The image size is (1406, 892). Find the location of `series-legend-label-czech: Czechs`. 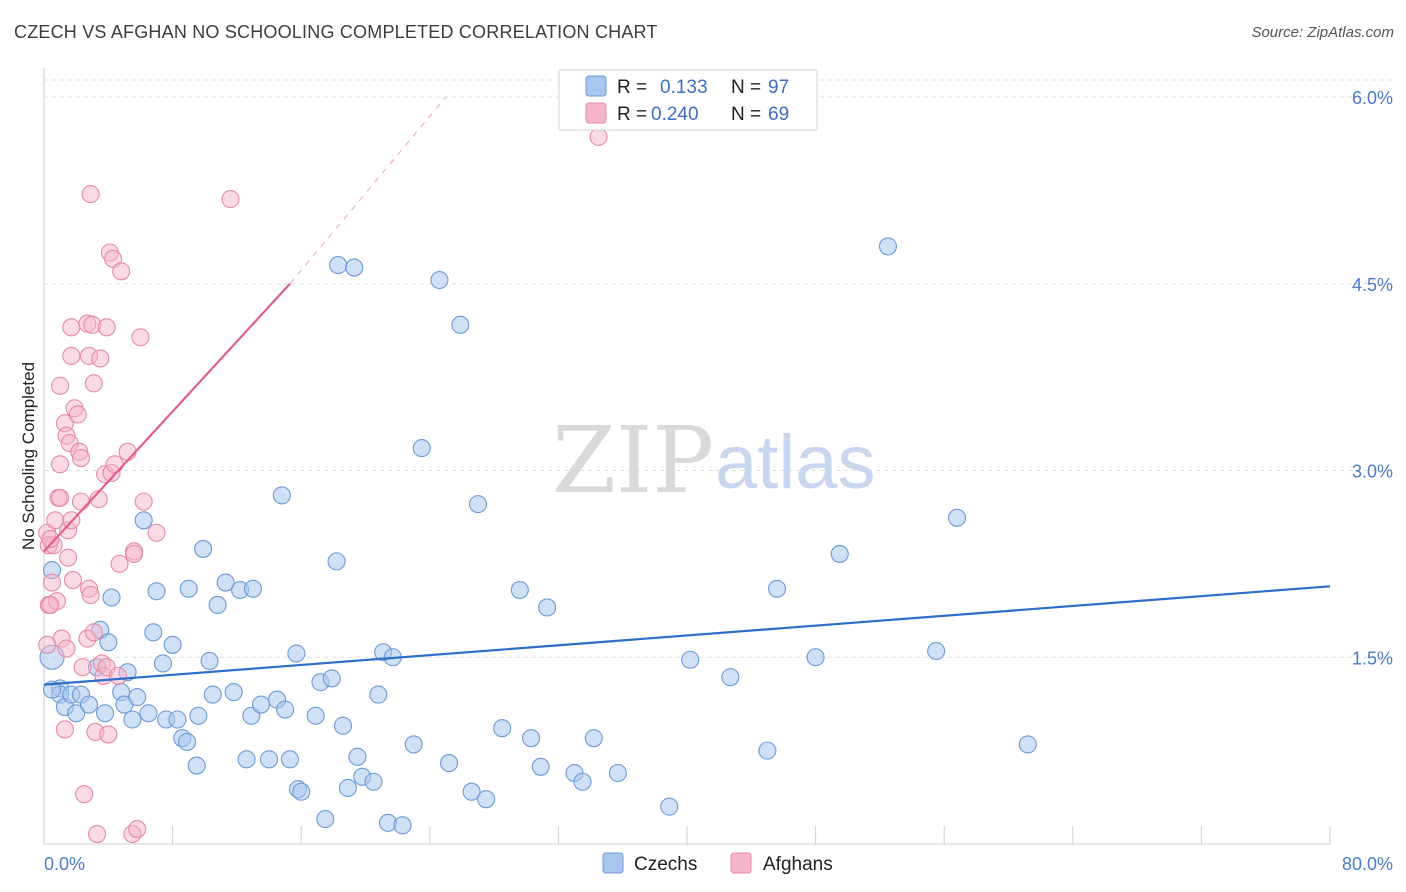

series-legend-label-czech: Czechs is located at coordinates (665, 864).